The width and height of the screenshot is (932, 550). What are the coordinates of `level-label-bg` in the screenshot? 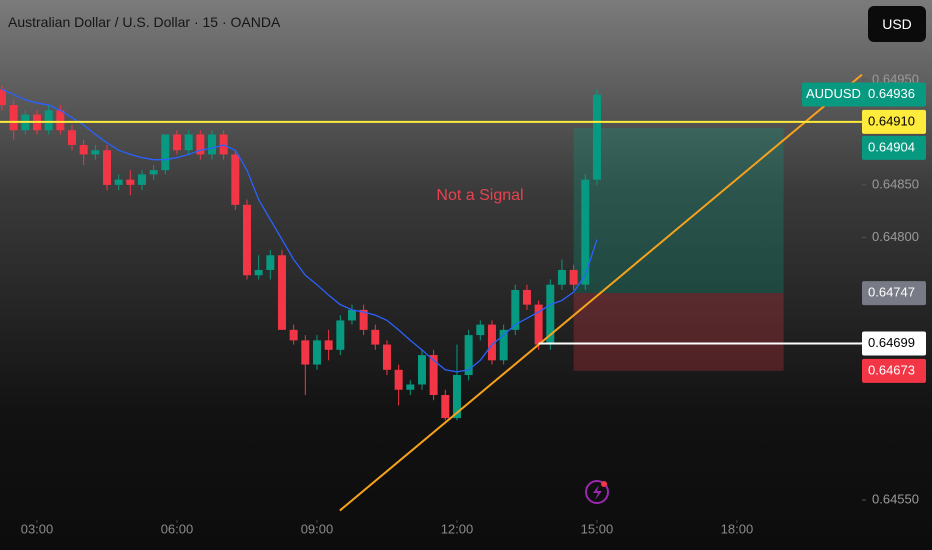 It's located at (894, 343).